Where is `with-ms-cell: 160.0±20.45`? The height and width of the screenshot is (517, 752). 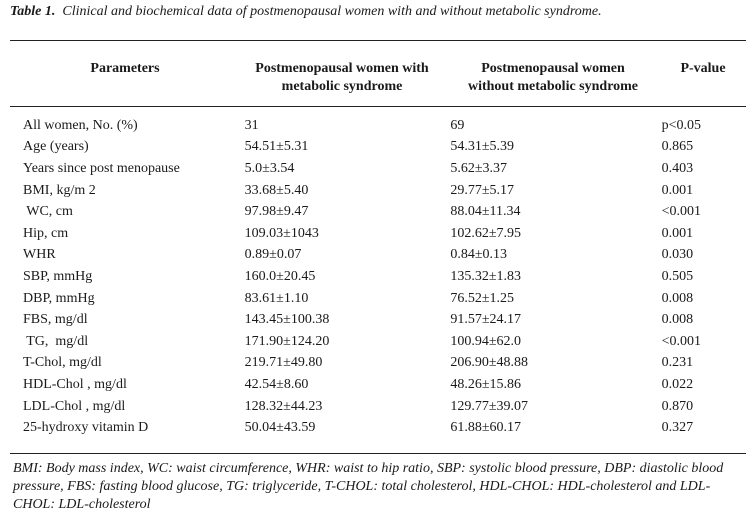
with-ms-cell: 160.0±20.45 is located at coordinates (280, 276).